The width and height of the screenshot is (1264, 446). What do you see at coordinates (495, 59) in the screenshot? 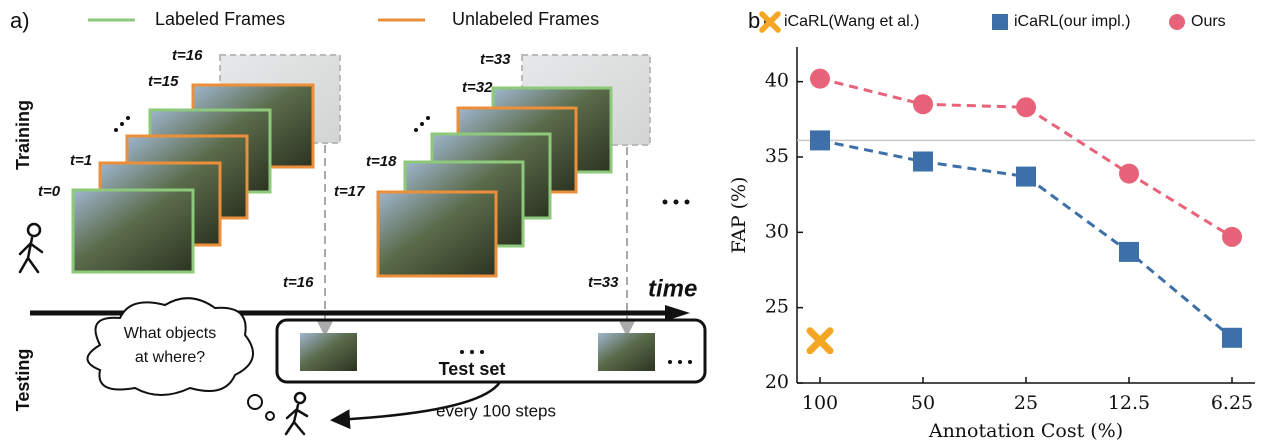
I see `frame-label: t=33` at bounding box center [495, 59].